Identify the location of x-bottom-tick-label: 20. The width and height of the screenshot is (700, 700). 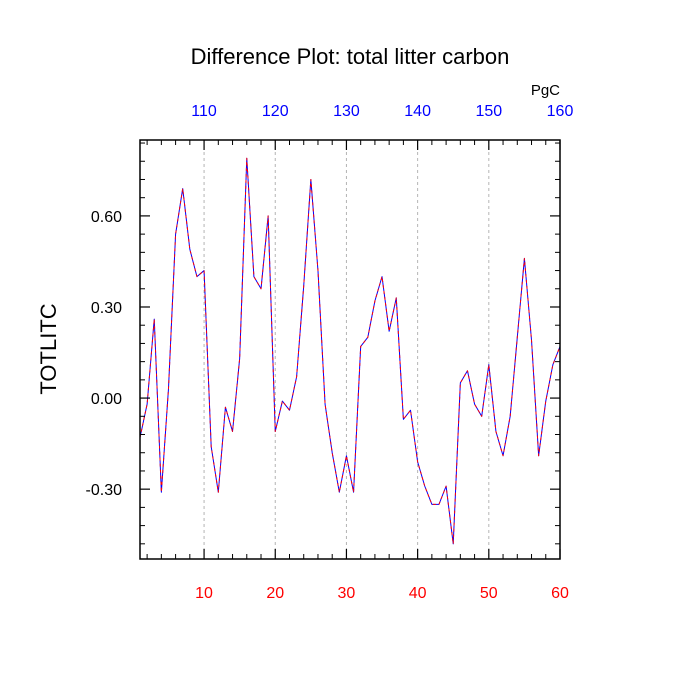
(275, 593).